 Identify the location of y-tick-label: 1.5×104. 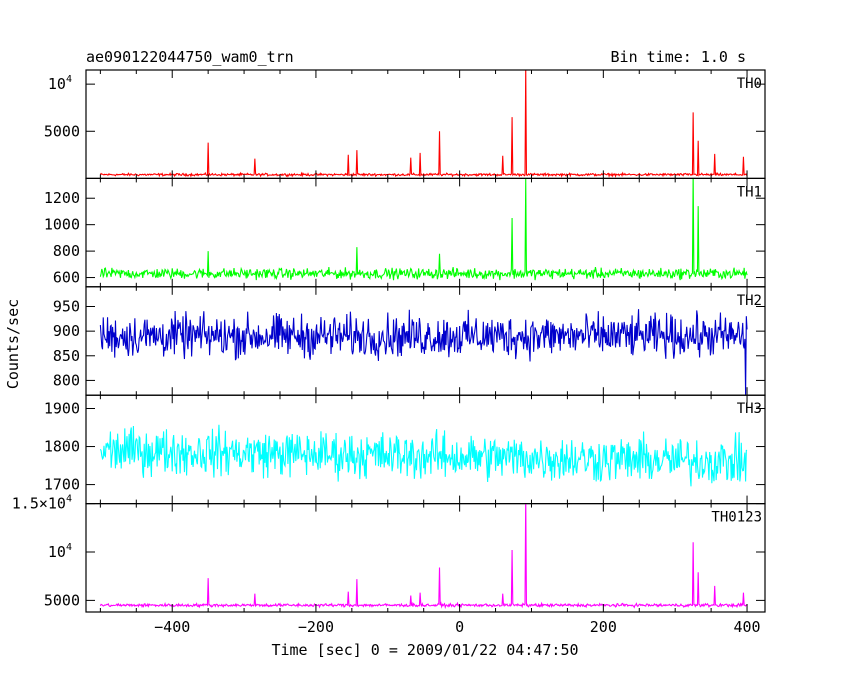
(42, 503).